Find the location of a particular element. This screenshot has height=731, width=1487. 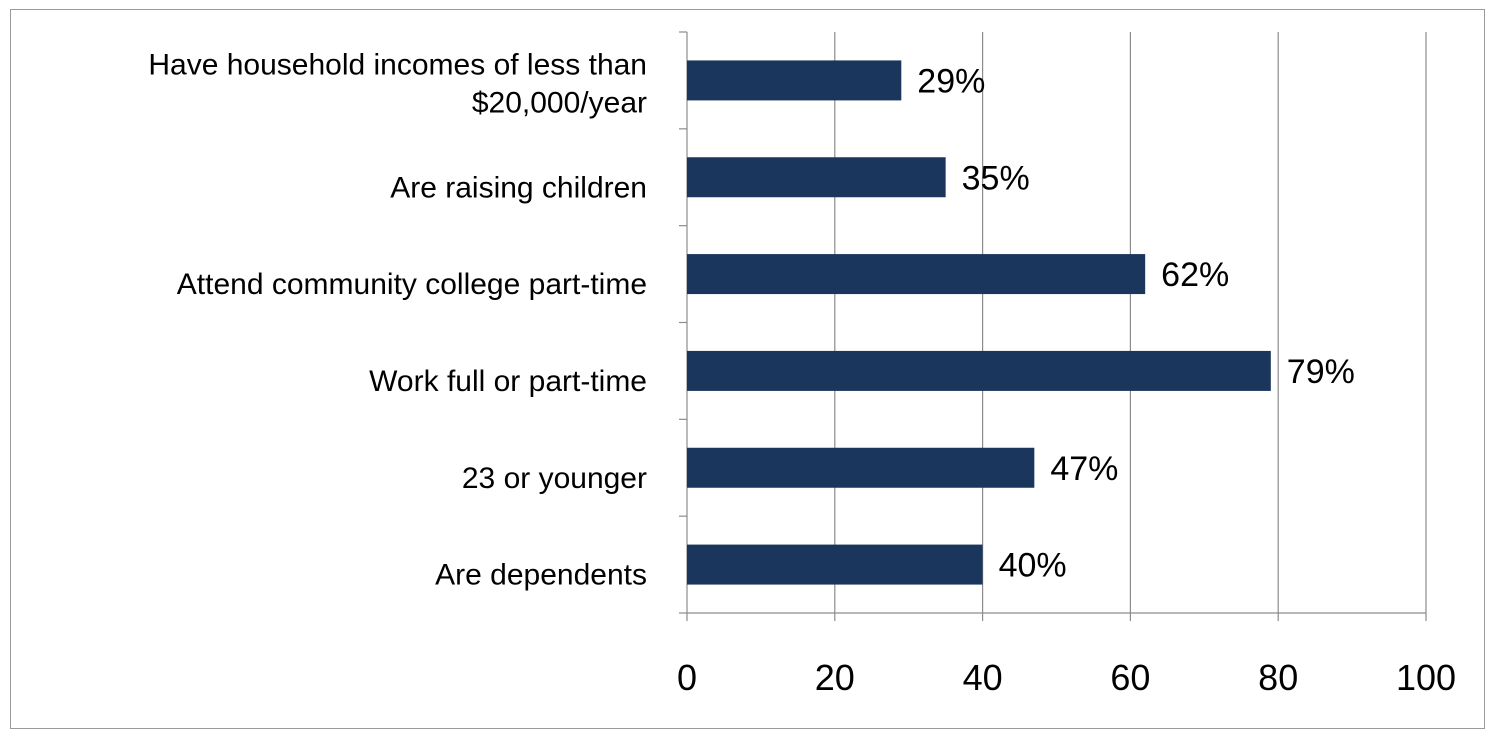

x-tick-label: 100 is located at coordinates (1426, 677).